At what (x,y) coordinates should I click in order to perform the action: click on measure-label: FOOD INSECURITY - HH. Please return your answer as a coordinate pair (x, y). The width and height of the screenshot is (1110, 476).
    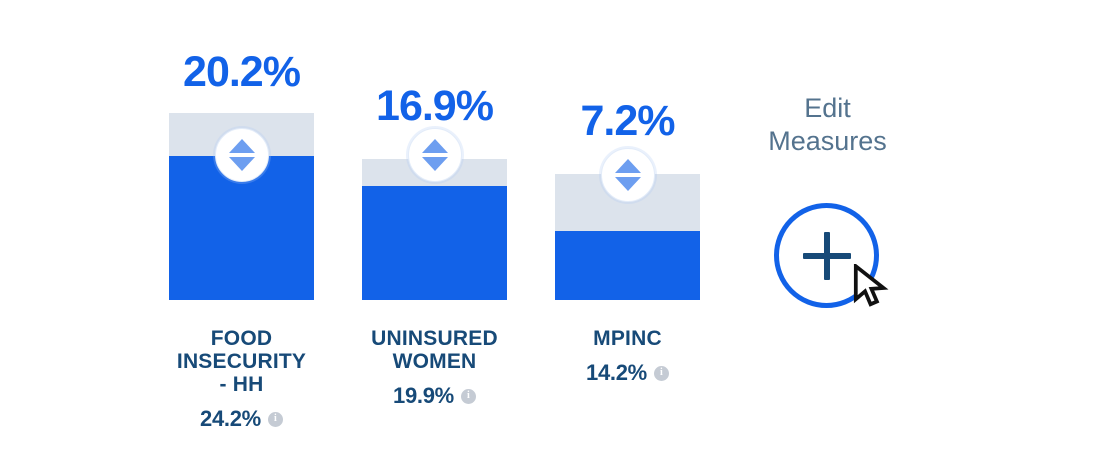
    Looking at the image, I should click on (241, 361).